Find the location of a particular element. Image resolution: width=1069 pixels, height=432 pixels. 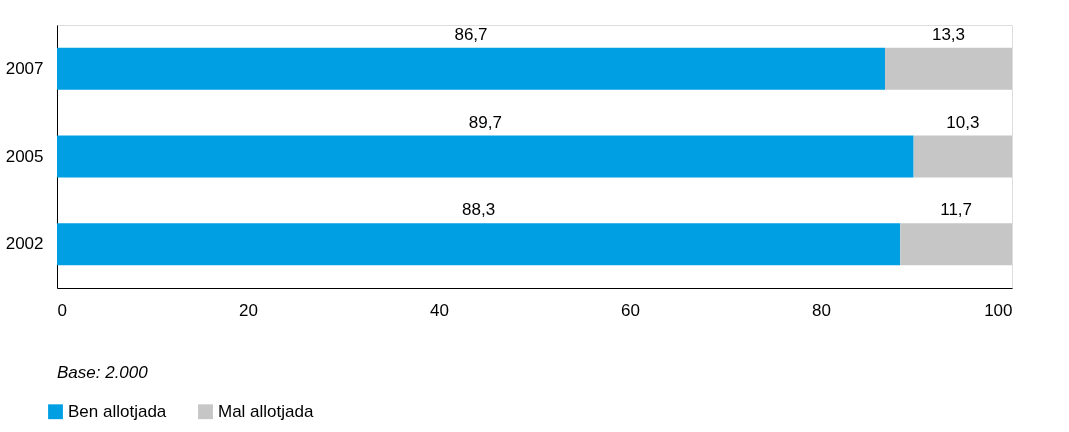

x-tick-label: 80 is located at coordinates (821, 310).